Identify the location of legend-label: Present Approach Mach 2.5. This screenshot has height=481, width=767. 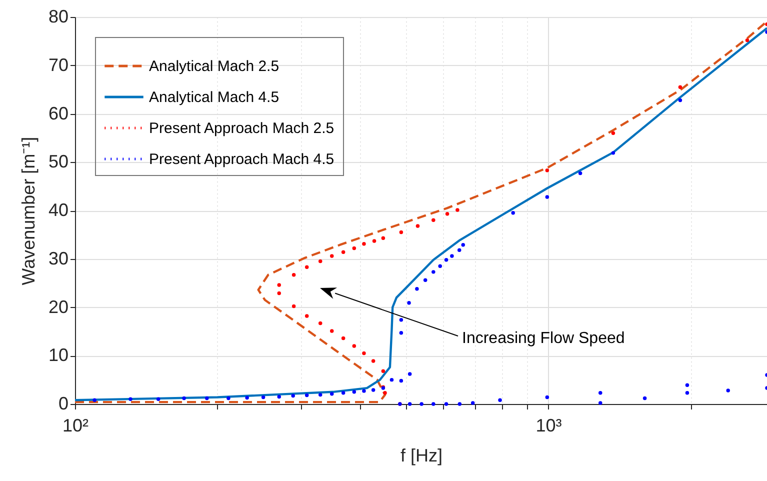
(241, 128).